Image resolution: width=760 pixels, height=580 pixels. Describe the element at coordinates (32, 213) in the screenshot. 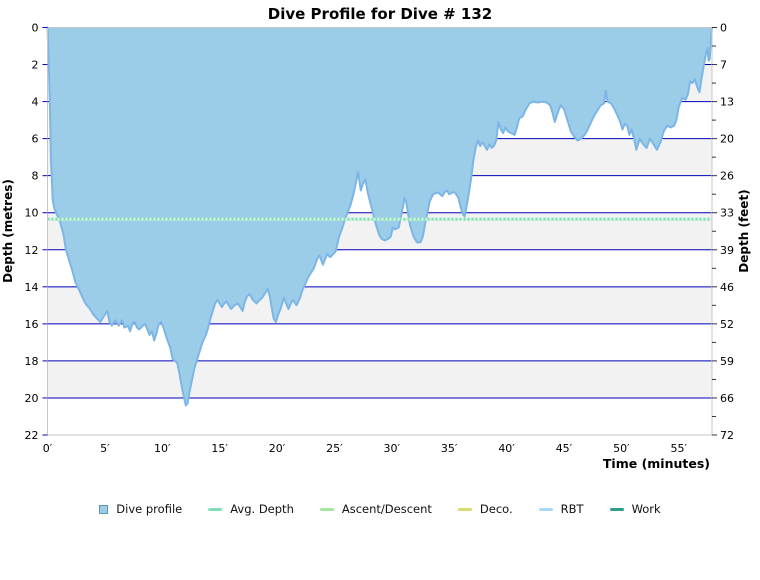

I see `y-left-tick-label: 10` at that location.